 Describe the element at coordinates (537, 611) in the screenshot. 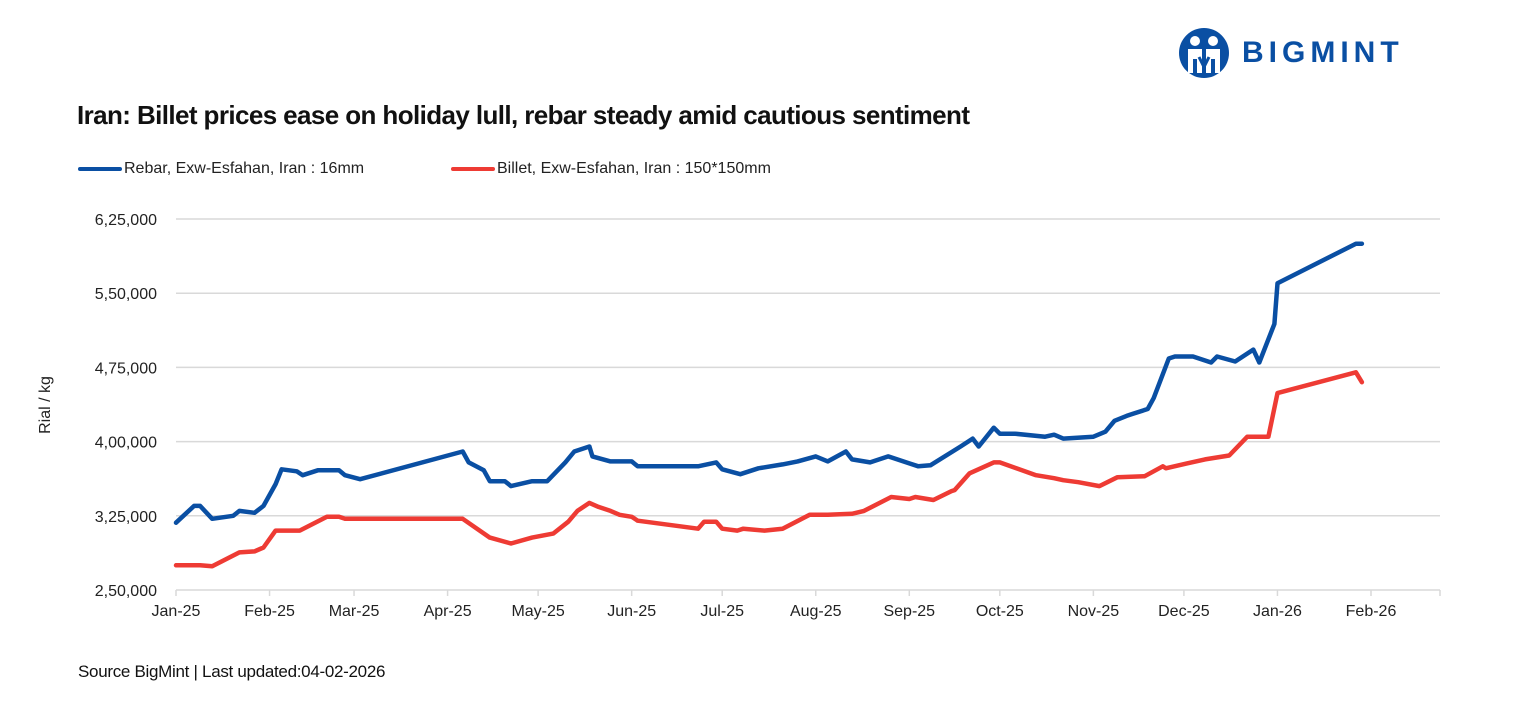

I see `x-tick-label: May-25` at that location.